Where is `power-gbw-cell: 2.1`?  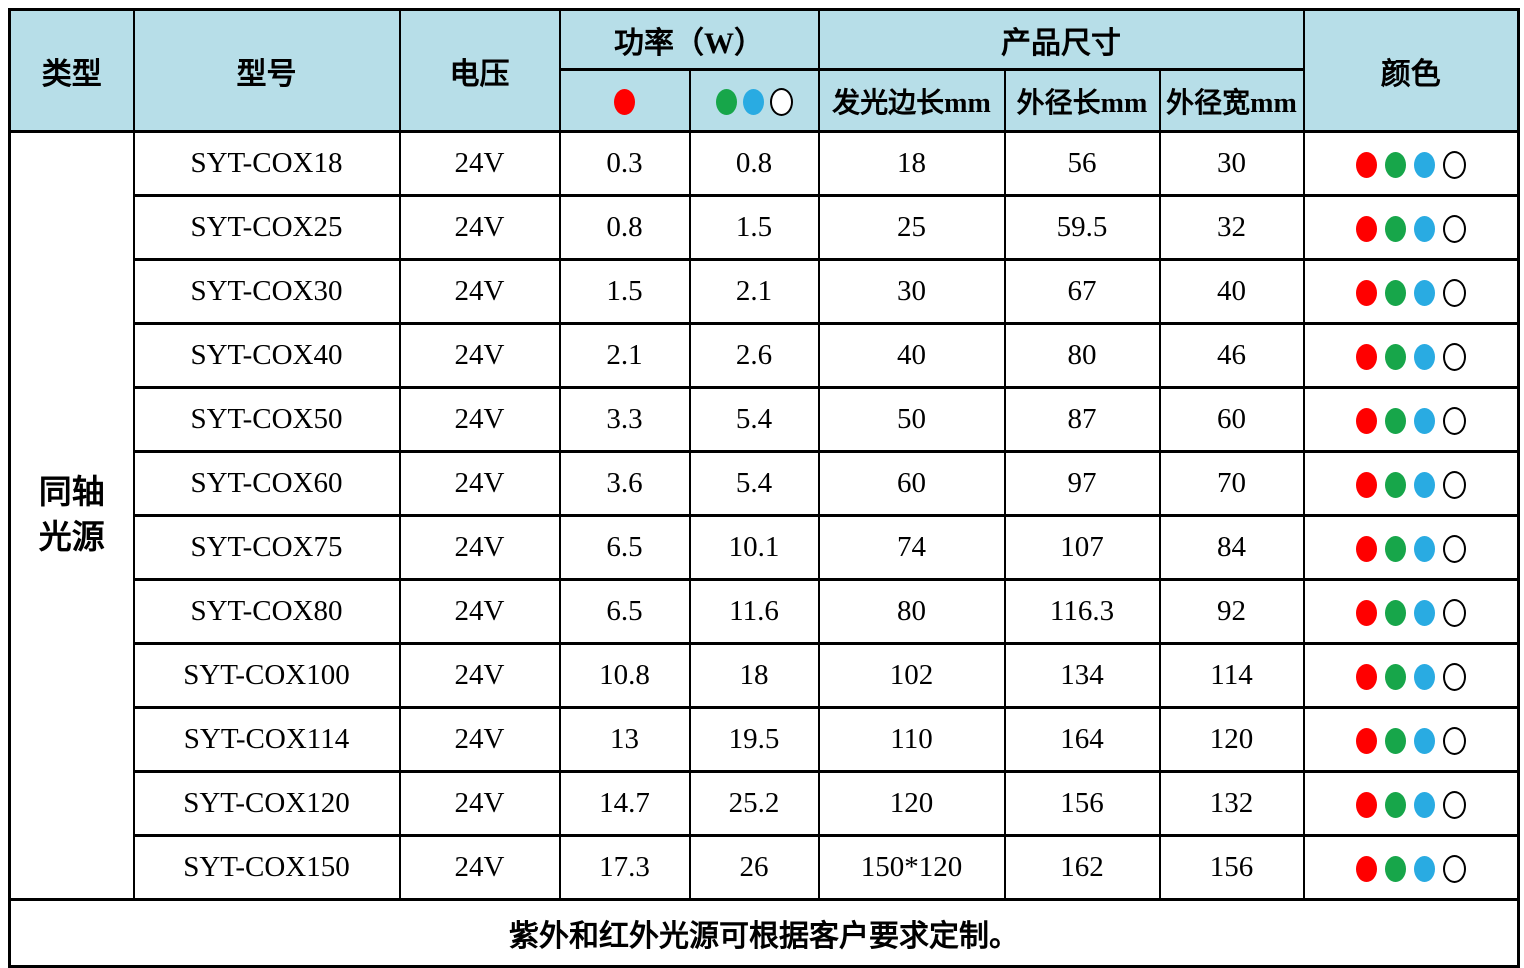 power-gbw-cell: 2.1 is located at coordinates (754, 291).